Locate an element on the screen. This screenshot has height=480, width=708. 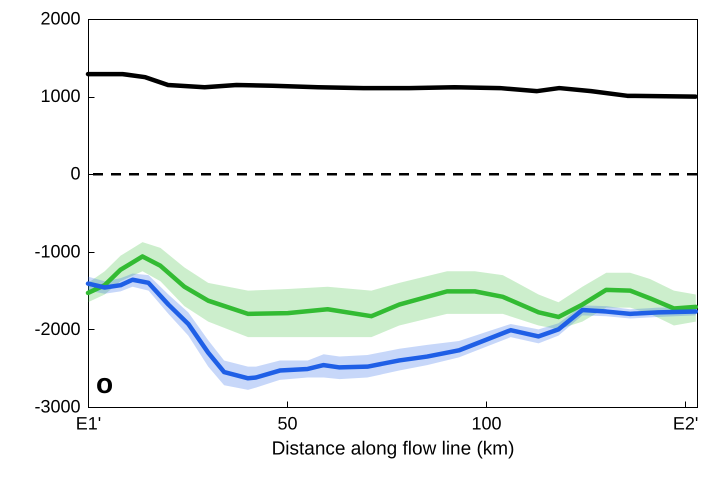
y-tick-label: 2000 is located at coordinates (60, 18).